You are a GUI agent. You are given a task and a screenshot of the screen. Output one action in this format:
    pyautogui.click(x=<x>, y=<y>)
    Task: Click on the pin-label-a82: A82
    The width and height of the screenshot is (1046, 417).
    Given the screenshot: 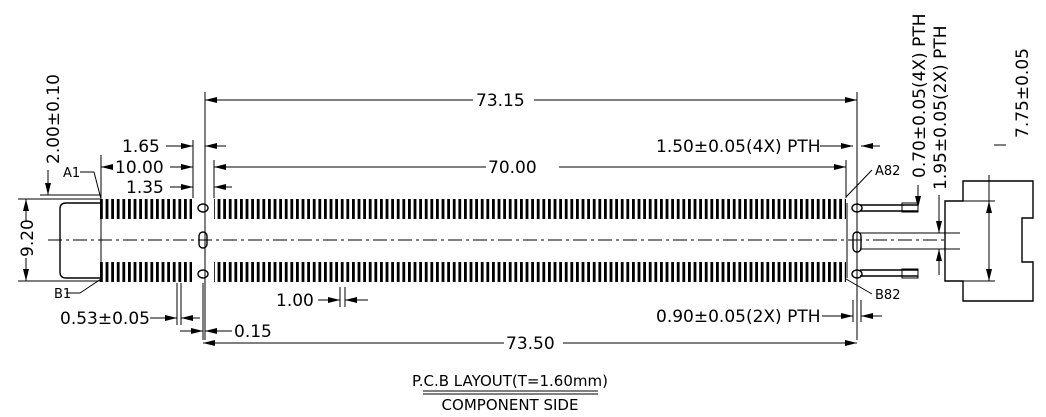 What is the action you would take?
    pyautogui.click(x=887, y=171)
    